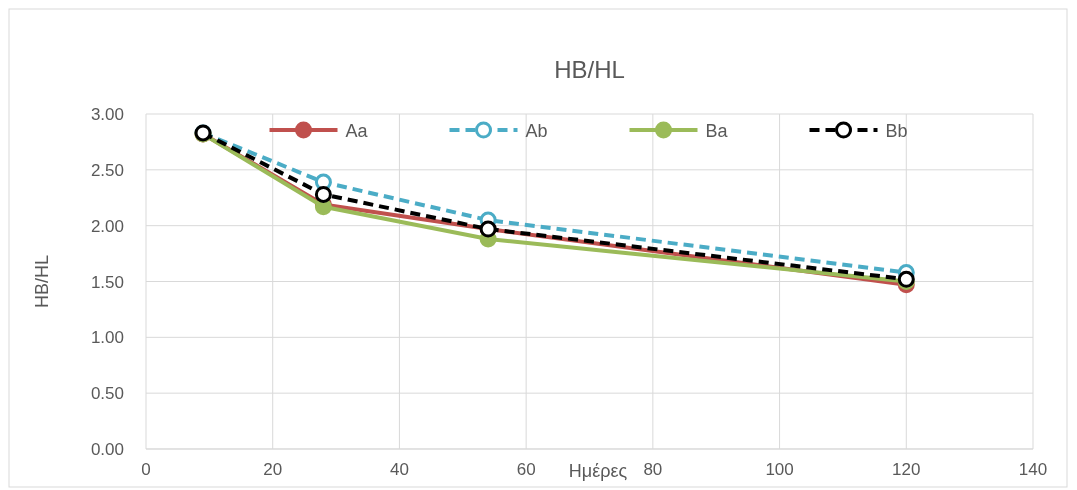  Describe the element at coordinates (399, 469) in the screenshot. I see `x-tick-label: 40` at that location.